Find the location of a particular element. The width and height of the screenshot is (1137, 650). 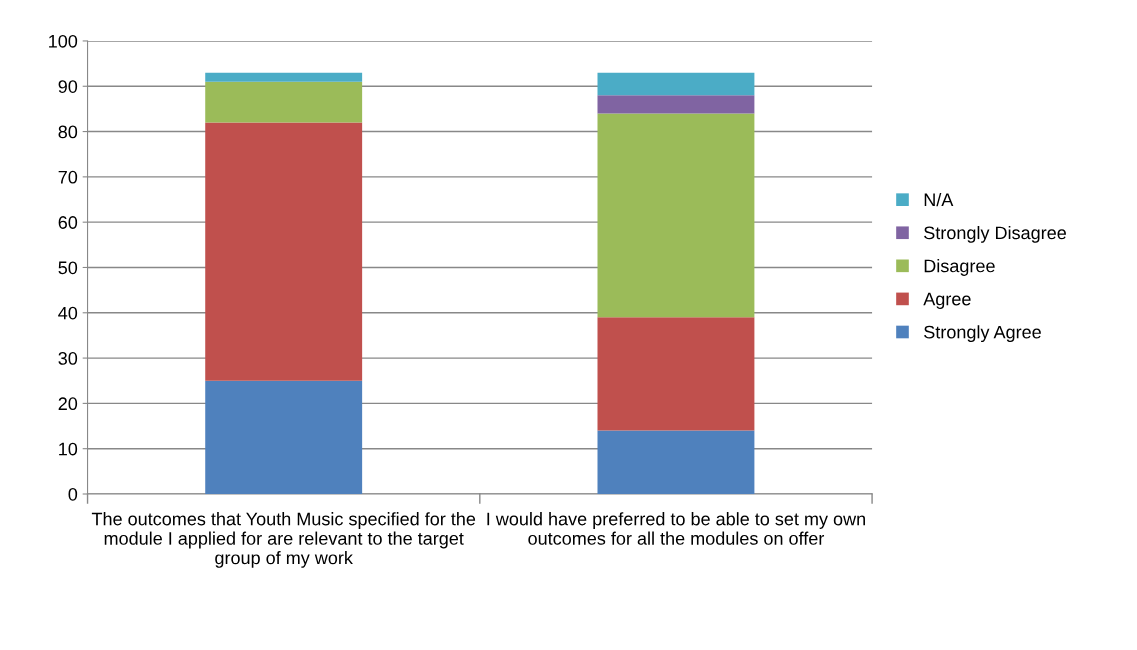

y-tick-label: 20 is located at coordinates (68, 404).